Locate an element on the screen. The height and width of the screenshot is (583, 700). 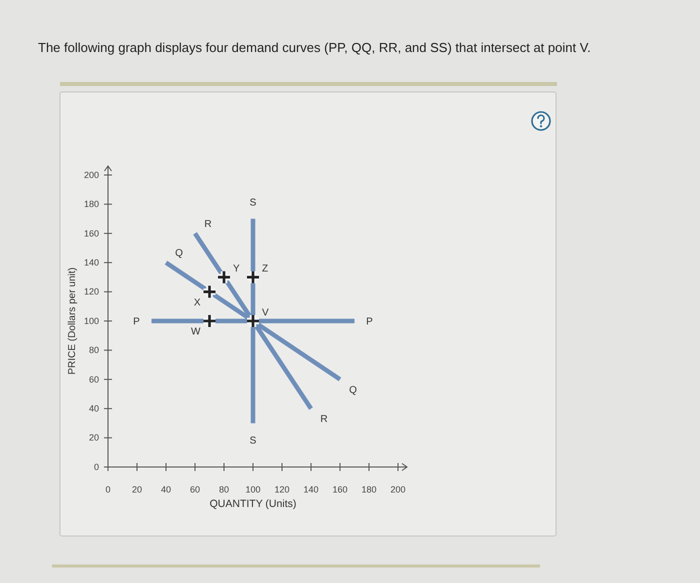
y-tick-label: 200 is located at coordinates (91, 175).